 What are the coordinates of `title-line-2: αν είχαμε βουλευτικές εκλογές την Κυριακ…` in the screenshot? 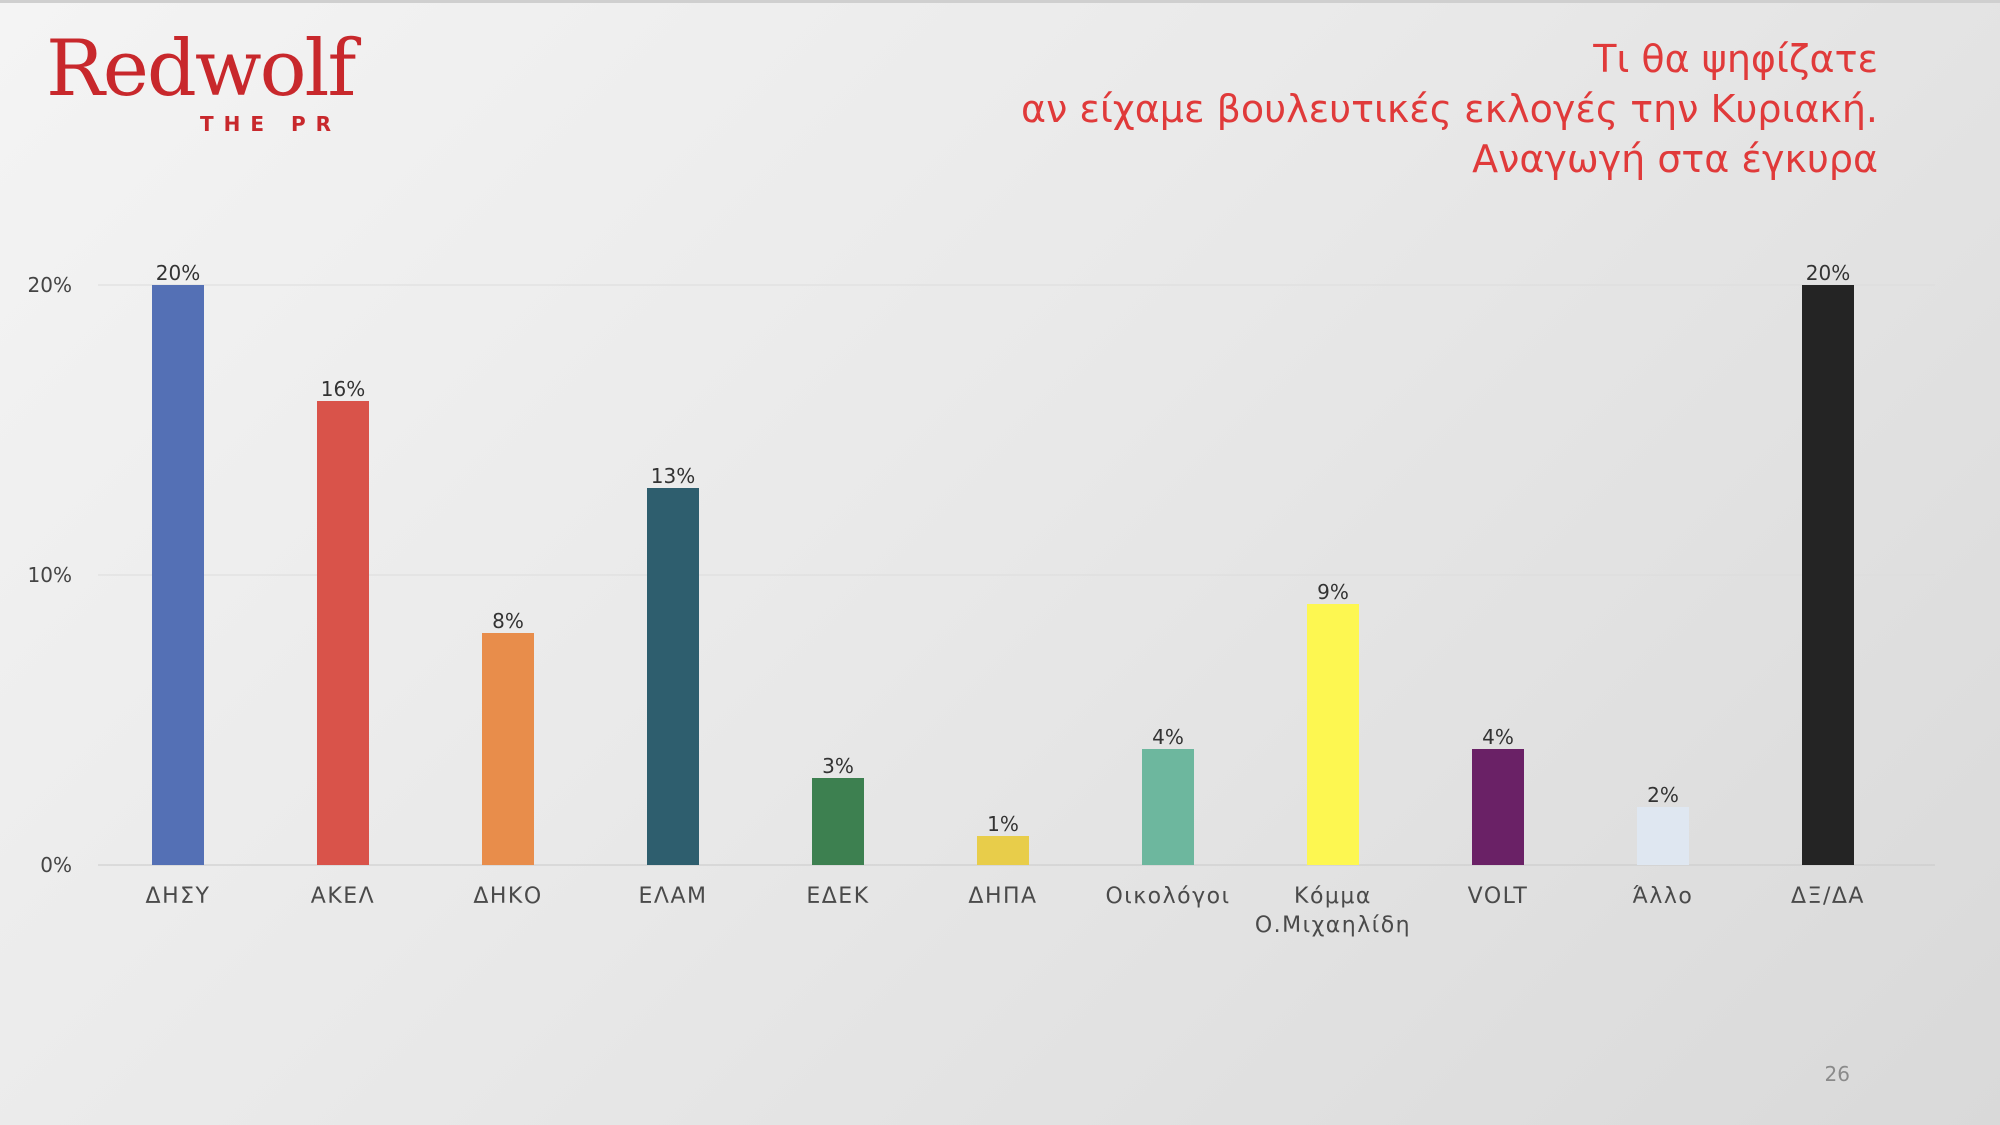 It's located at (1449, 109).